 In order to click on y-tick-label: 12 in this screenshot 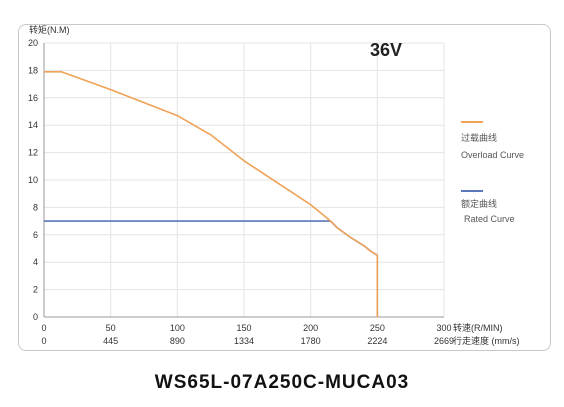, I will do `click(33, 153)`.